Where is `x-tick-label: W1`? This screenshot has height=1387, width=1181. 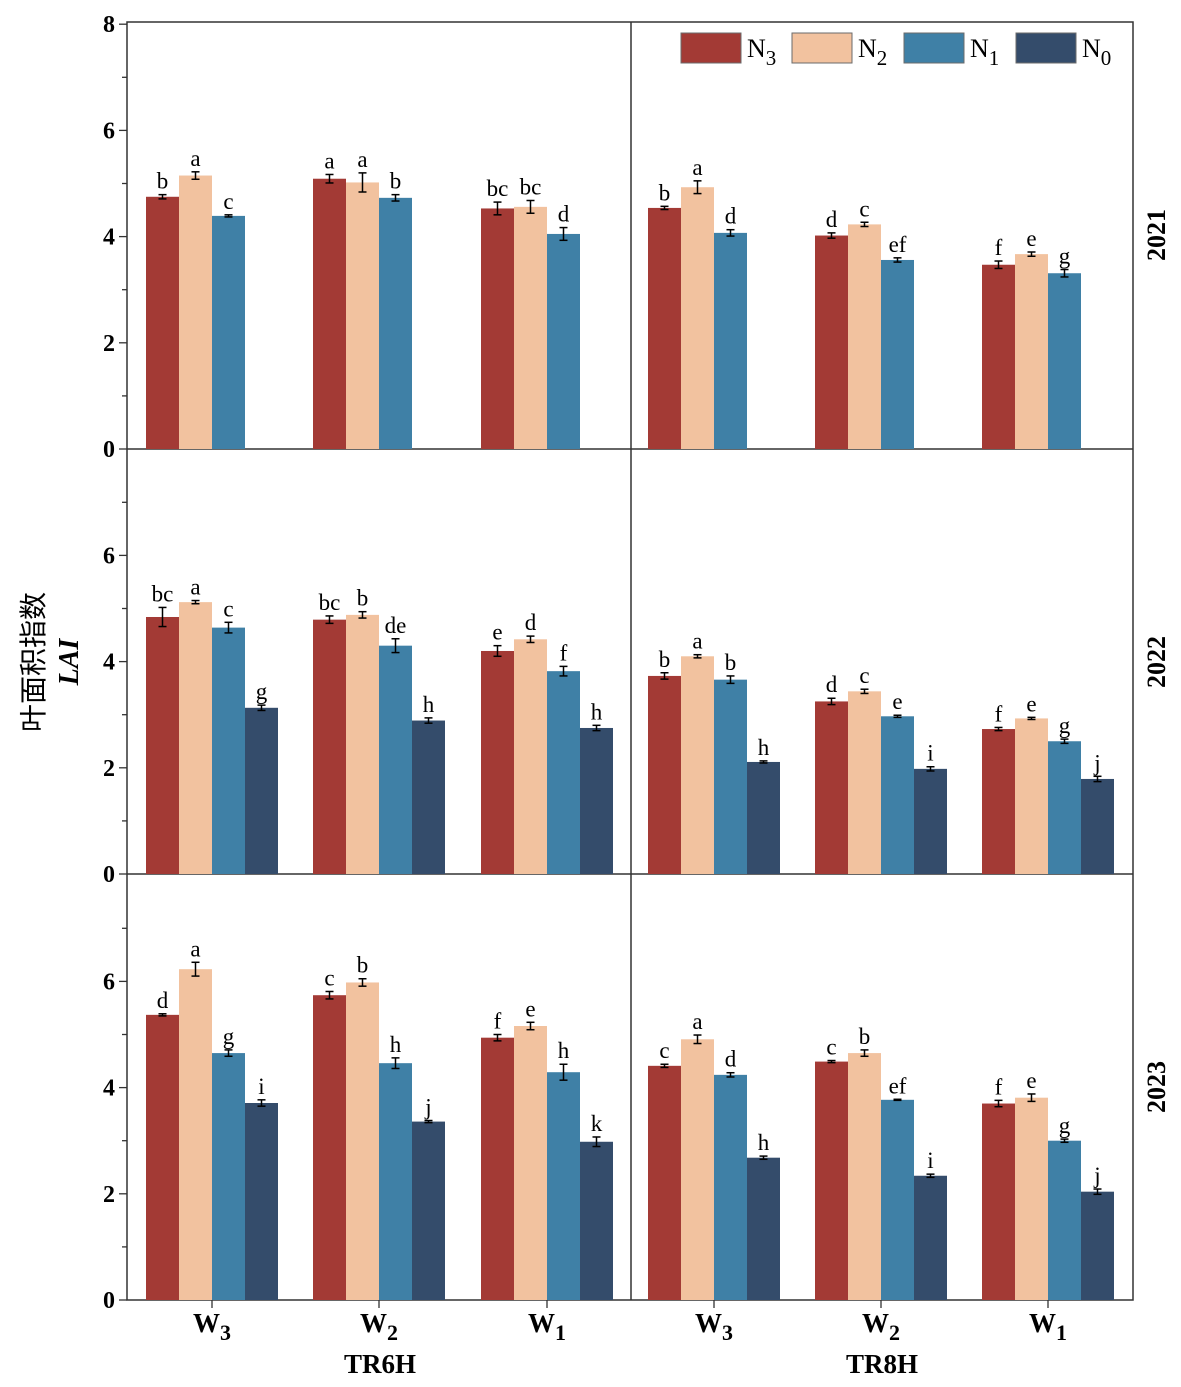 x-tick-label: W1 is located at coordinates (547, 1326).